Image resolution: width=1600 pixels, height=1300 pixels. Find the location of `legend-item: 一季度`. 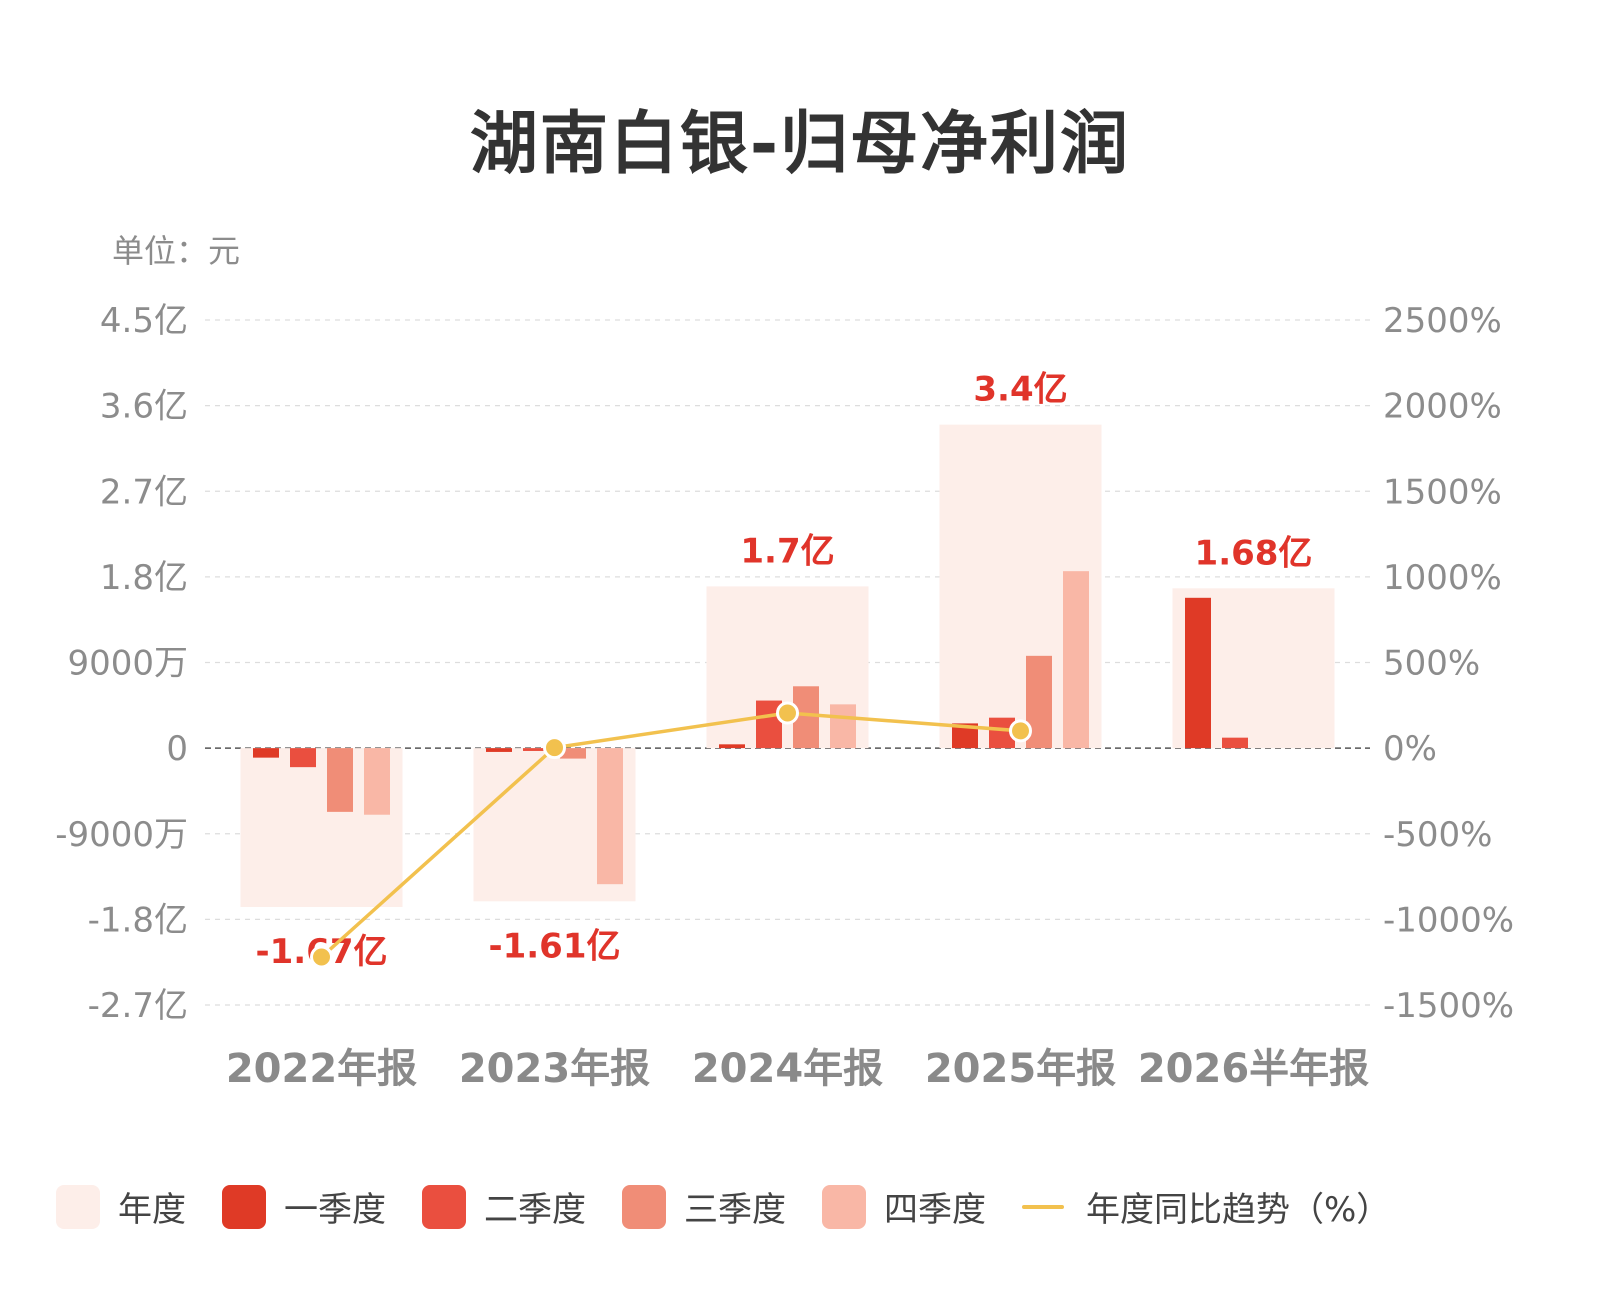

legend-item: 一季度 is located at coordinates (304, 1206).